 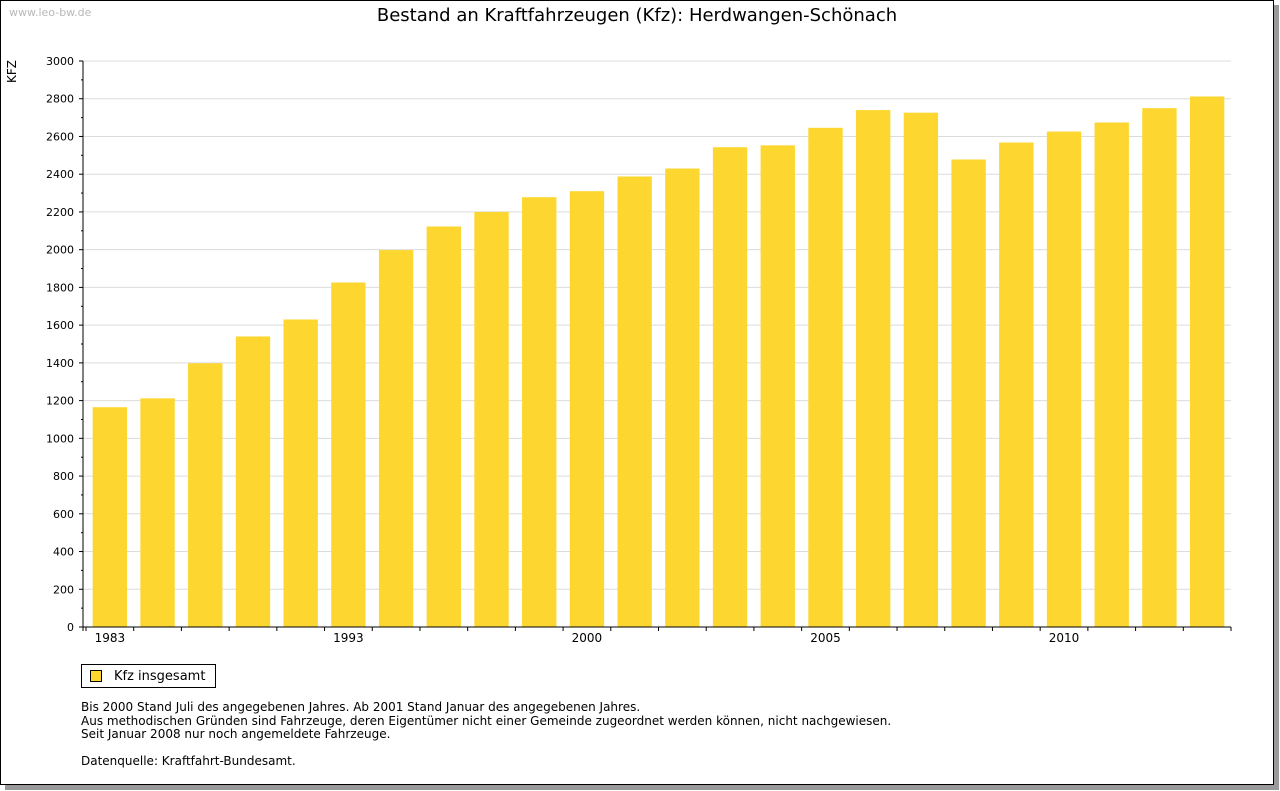 I want to click on y-tick-label: 1800, so click(x=60, y=287).